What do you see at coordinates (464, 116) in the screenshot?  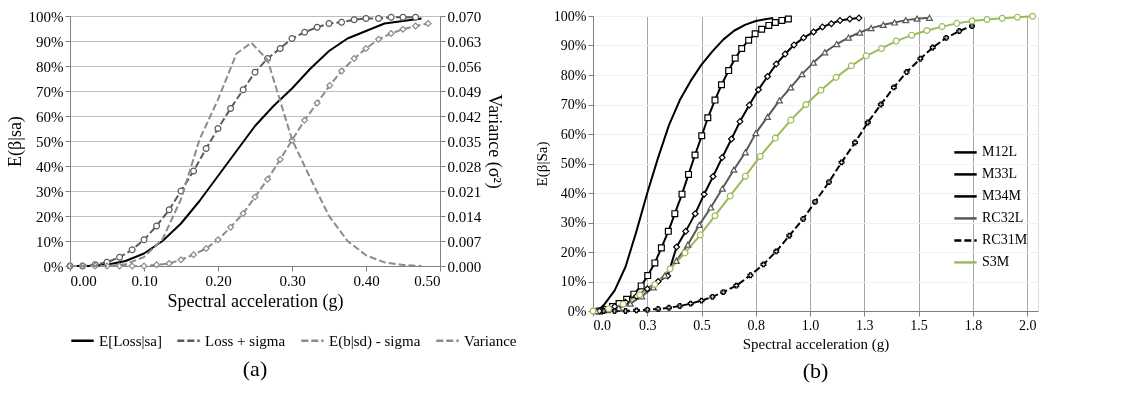 I see `y2-tick-label: 0.042` at bounding box center [464, 116].